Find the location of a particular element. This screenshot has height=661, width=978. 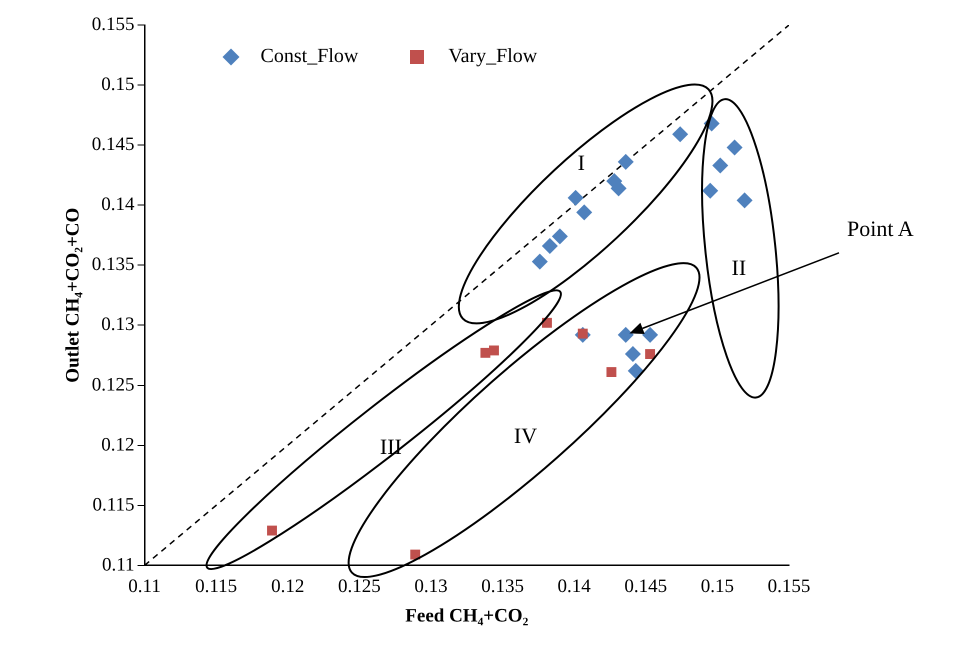

y-tick-label: 0.12 is located at coordinates (118, 445).